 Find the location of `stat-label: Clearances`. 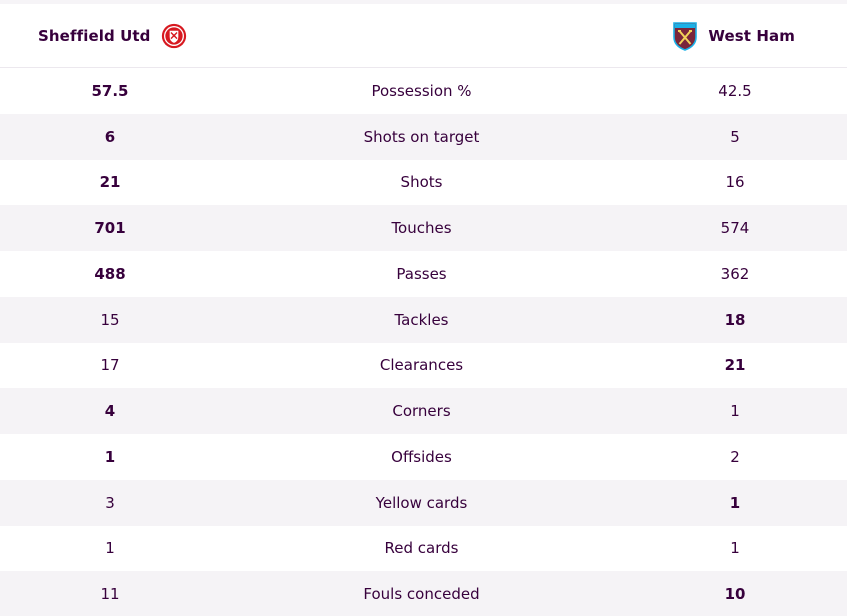

stat-label: Clearances is located at coordinates (421, 365).